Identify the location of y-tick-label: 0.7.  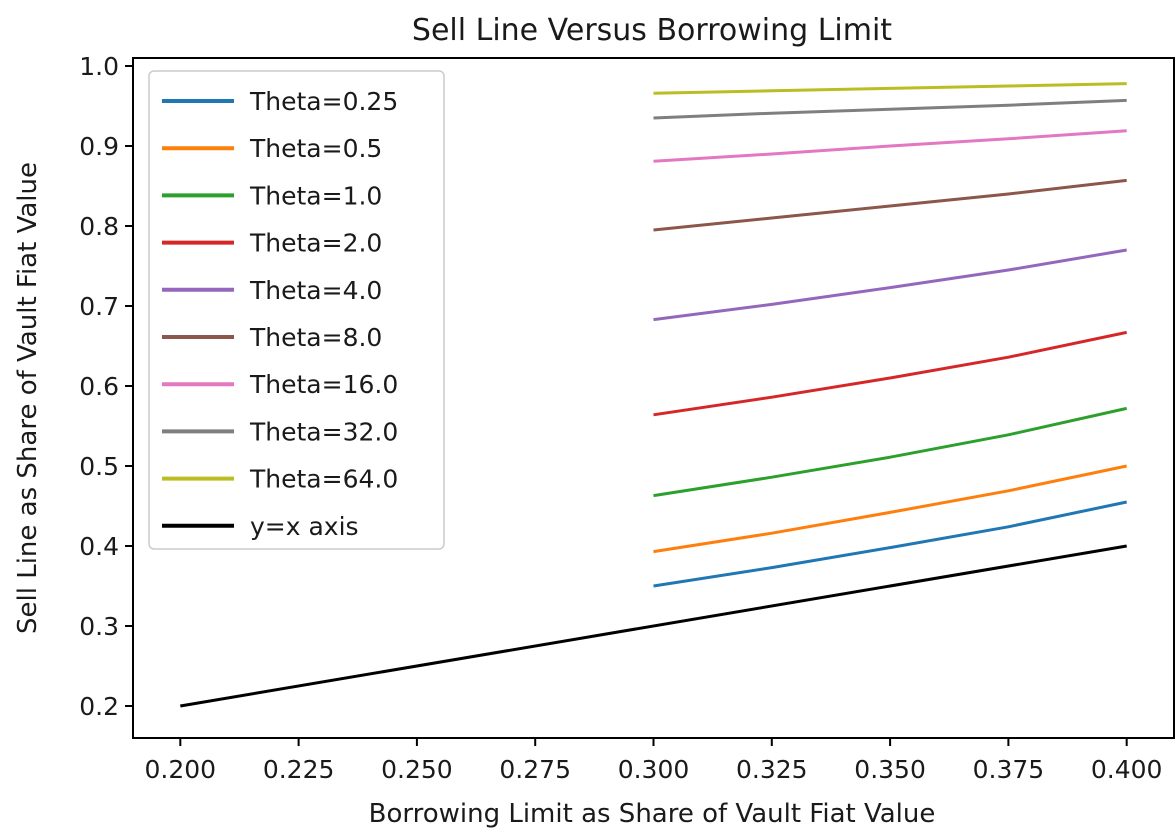
(99, 306).